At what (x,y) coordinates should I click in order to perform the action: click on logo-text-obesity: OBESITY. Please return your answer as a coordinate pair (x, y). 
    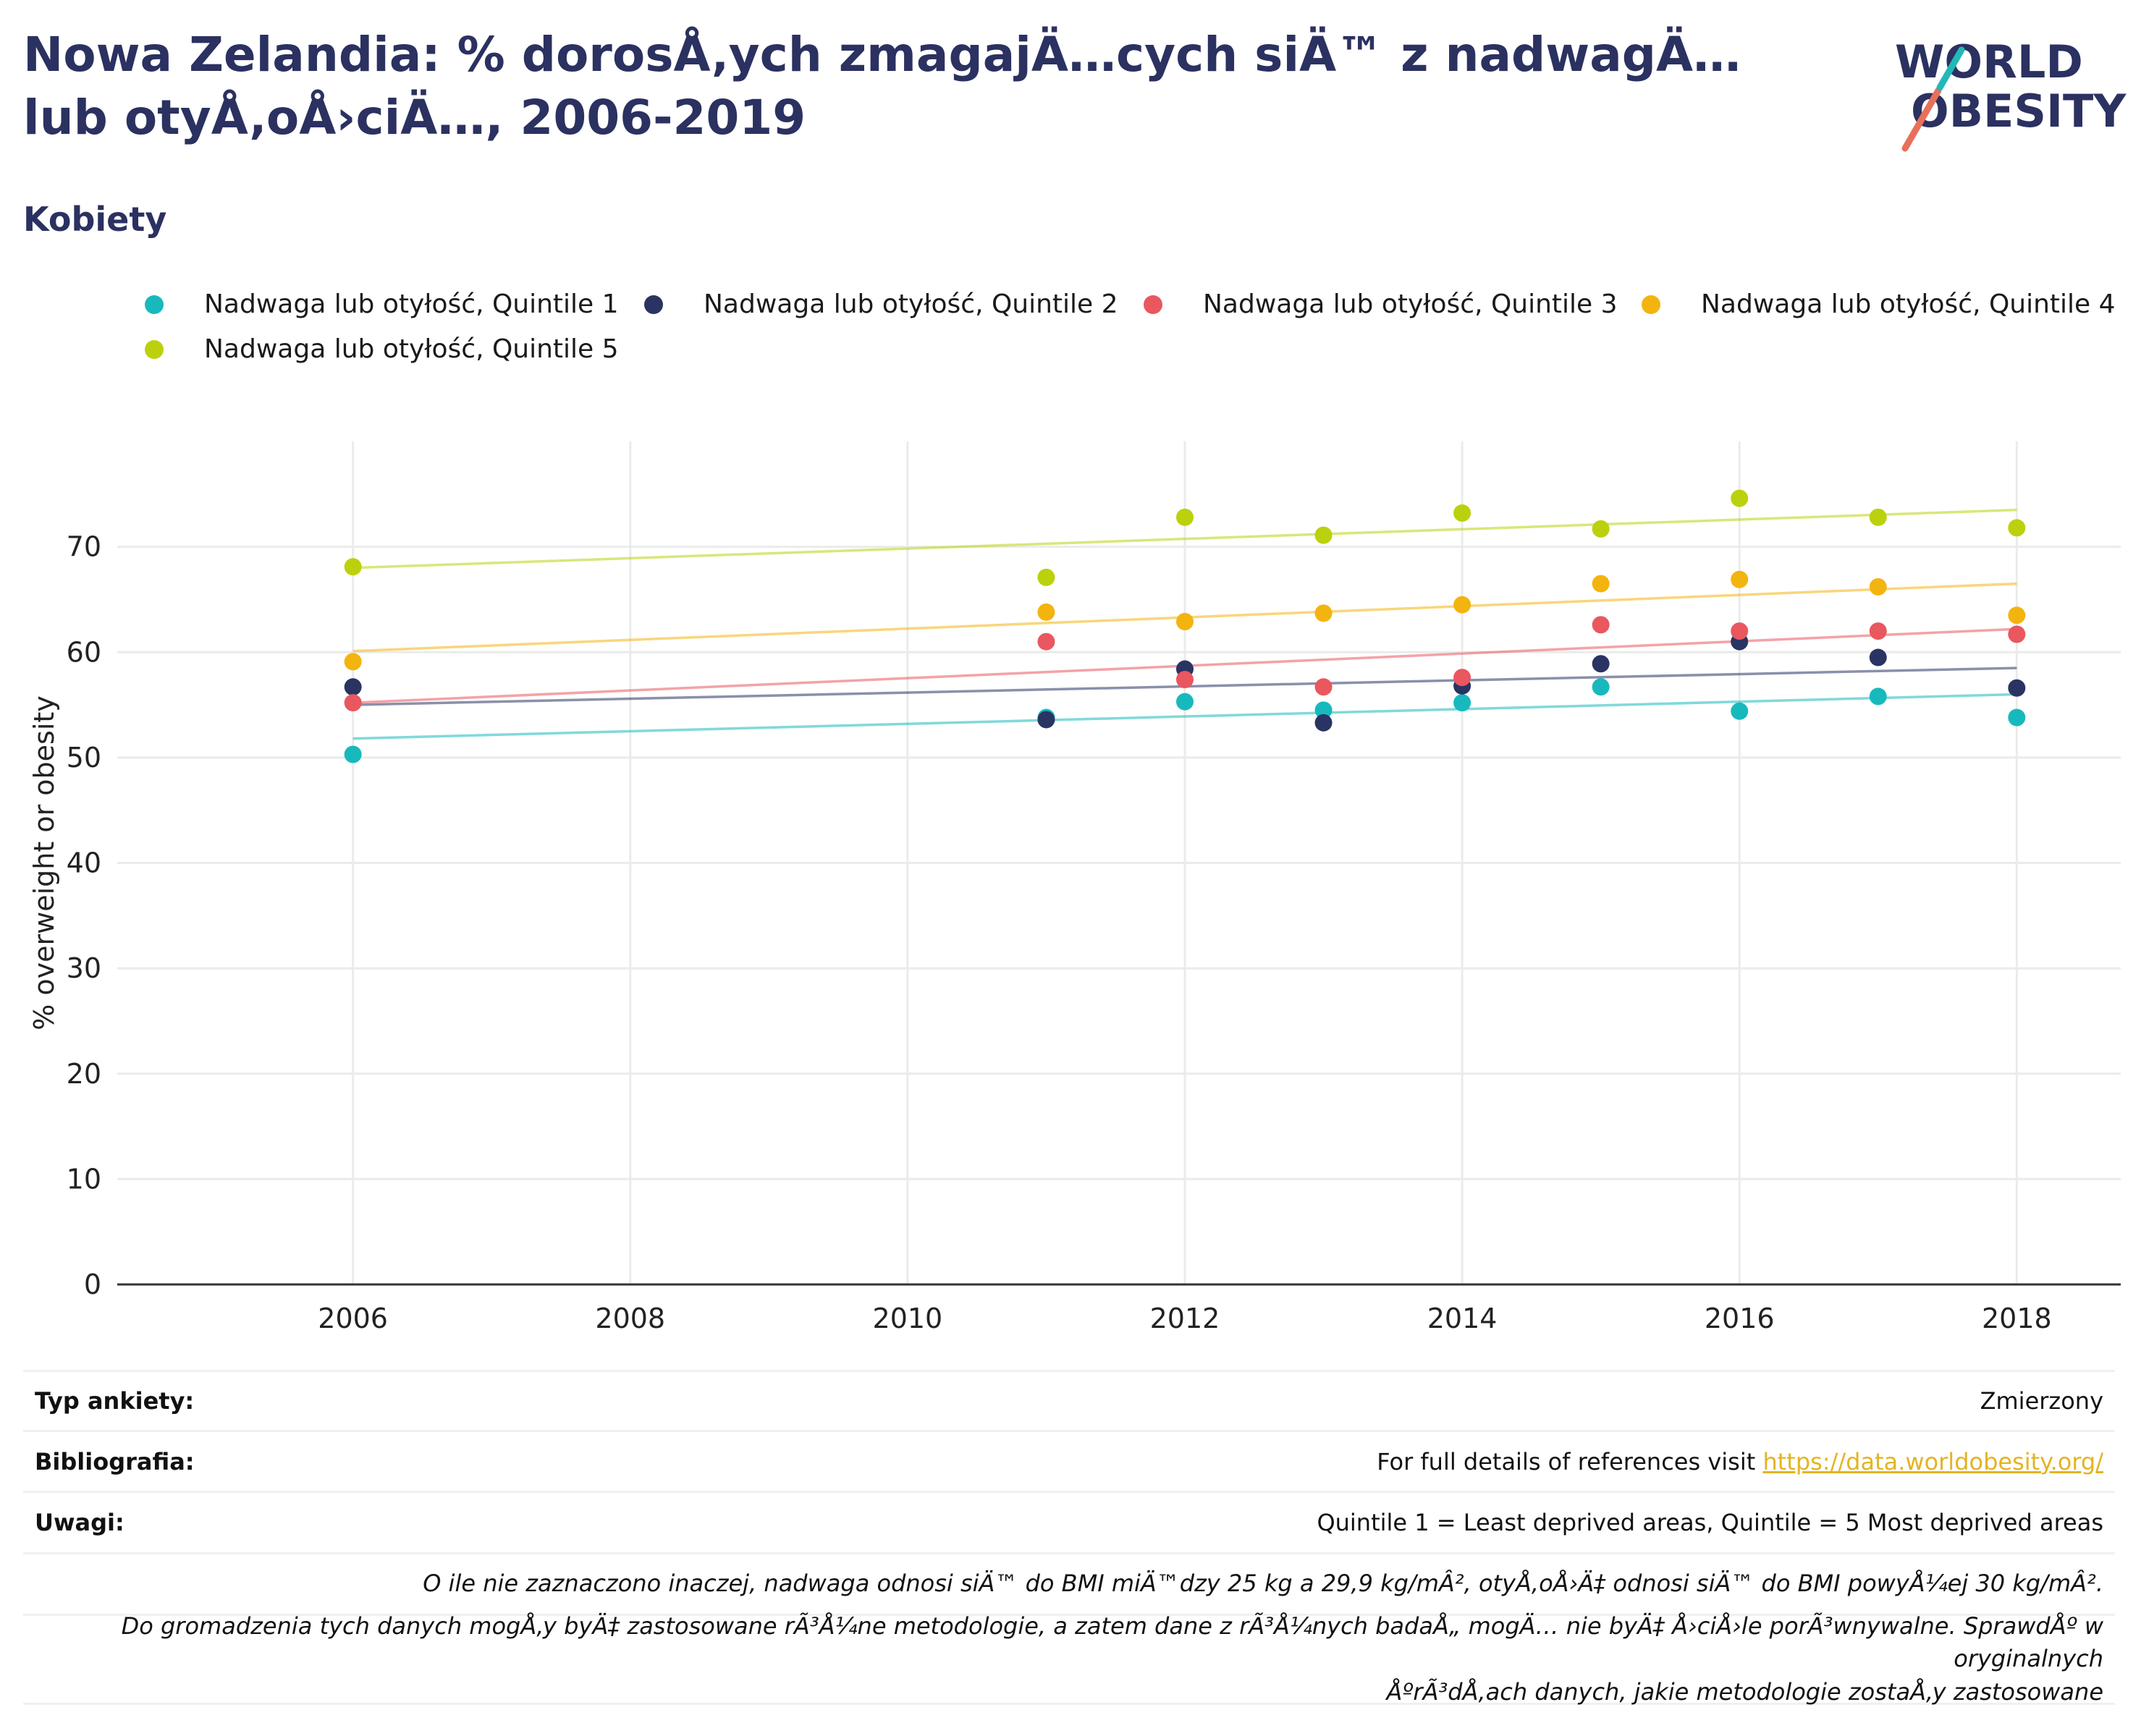
    Looking at the image, I should click on (2019, 111).